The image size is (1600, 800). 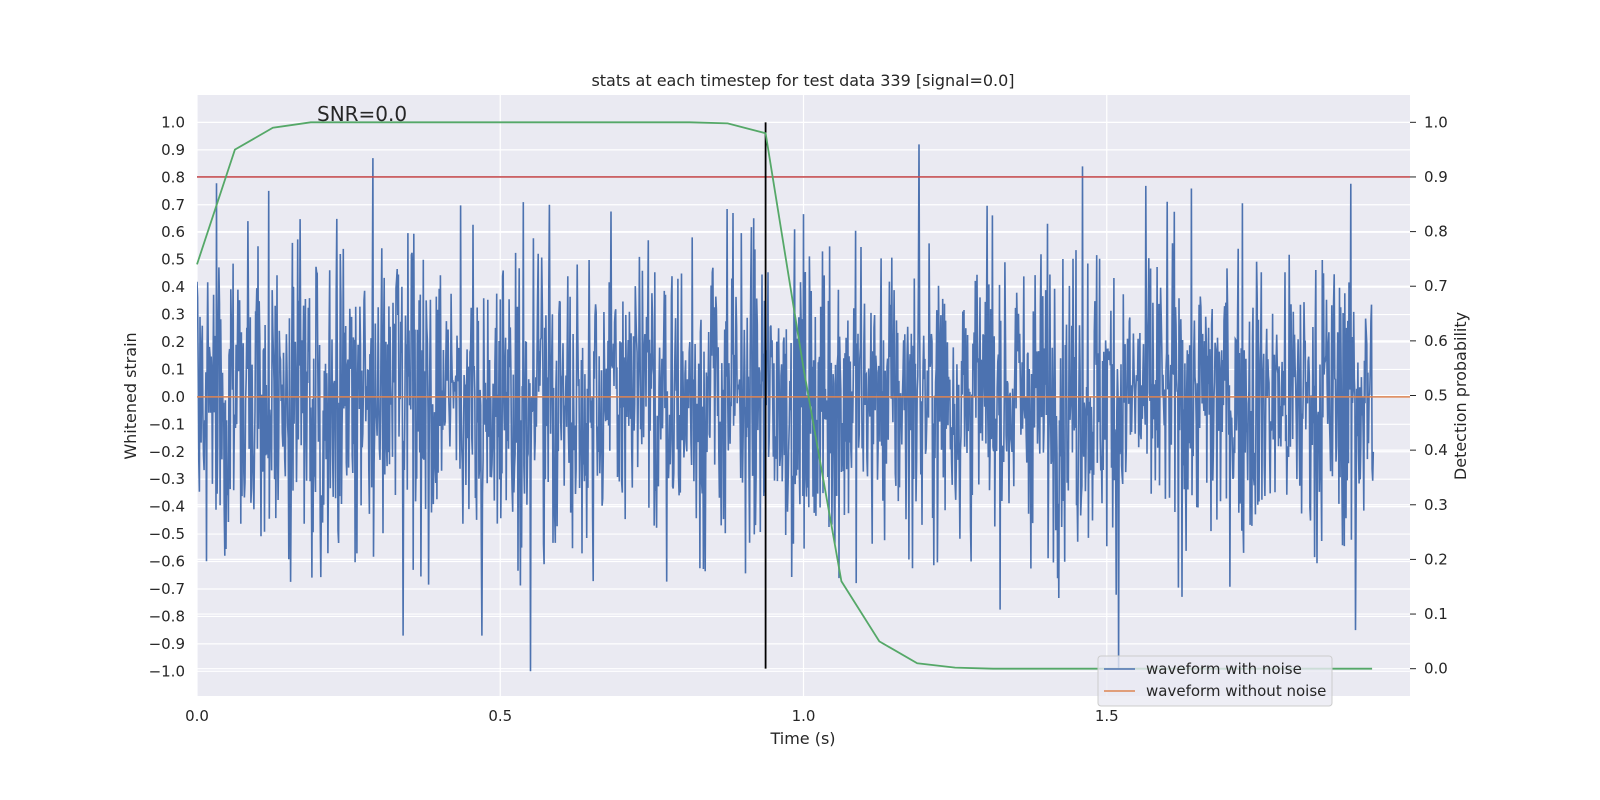 What do you see at coordinates (1436, 286) in the screenshot?
I see `y2-tick-label: 0.7` at bounding box center [1436, 286].